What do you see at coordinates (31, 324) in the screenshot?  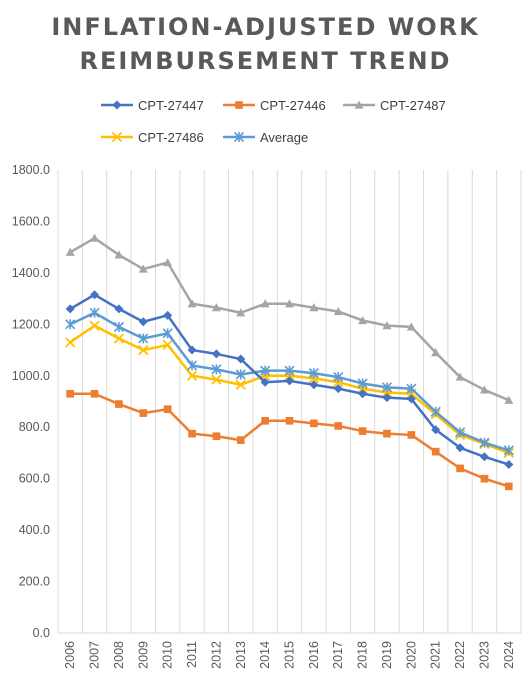 I see `y-tick-label: 1200.0` at bounding box center [31, 324].